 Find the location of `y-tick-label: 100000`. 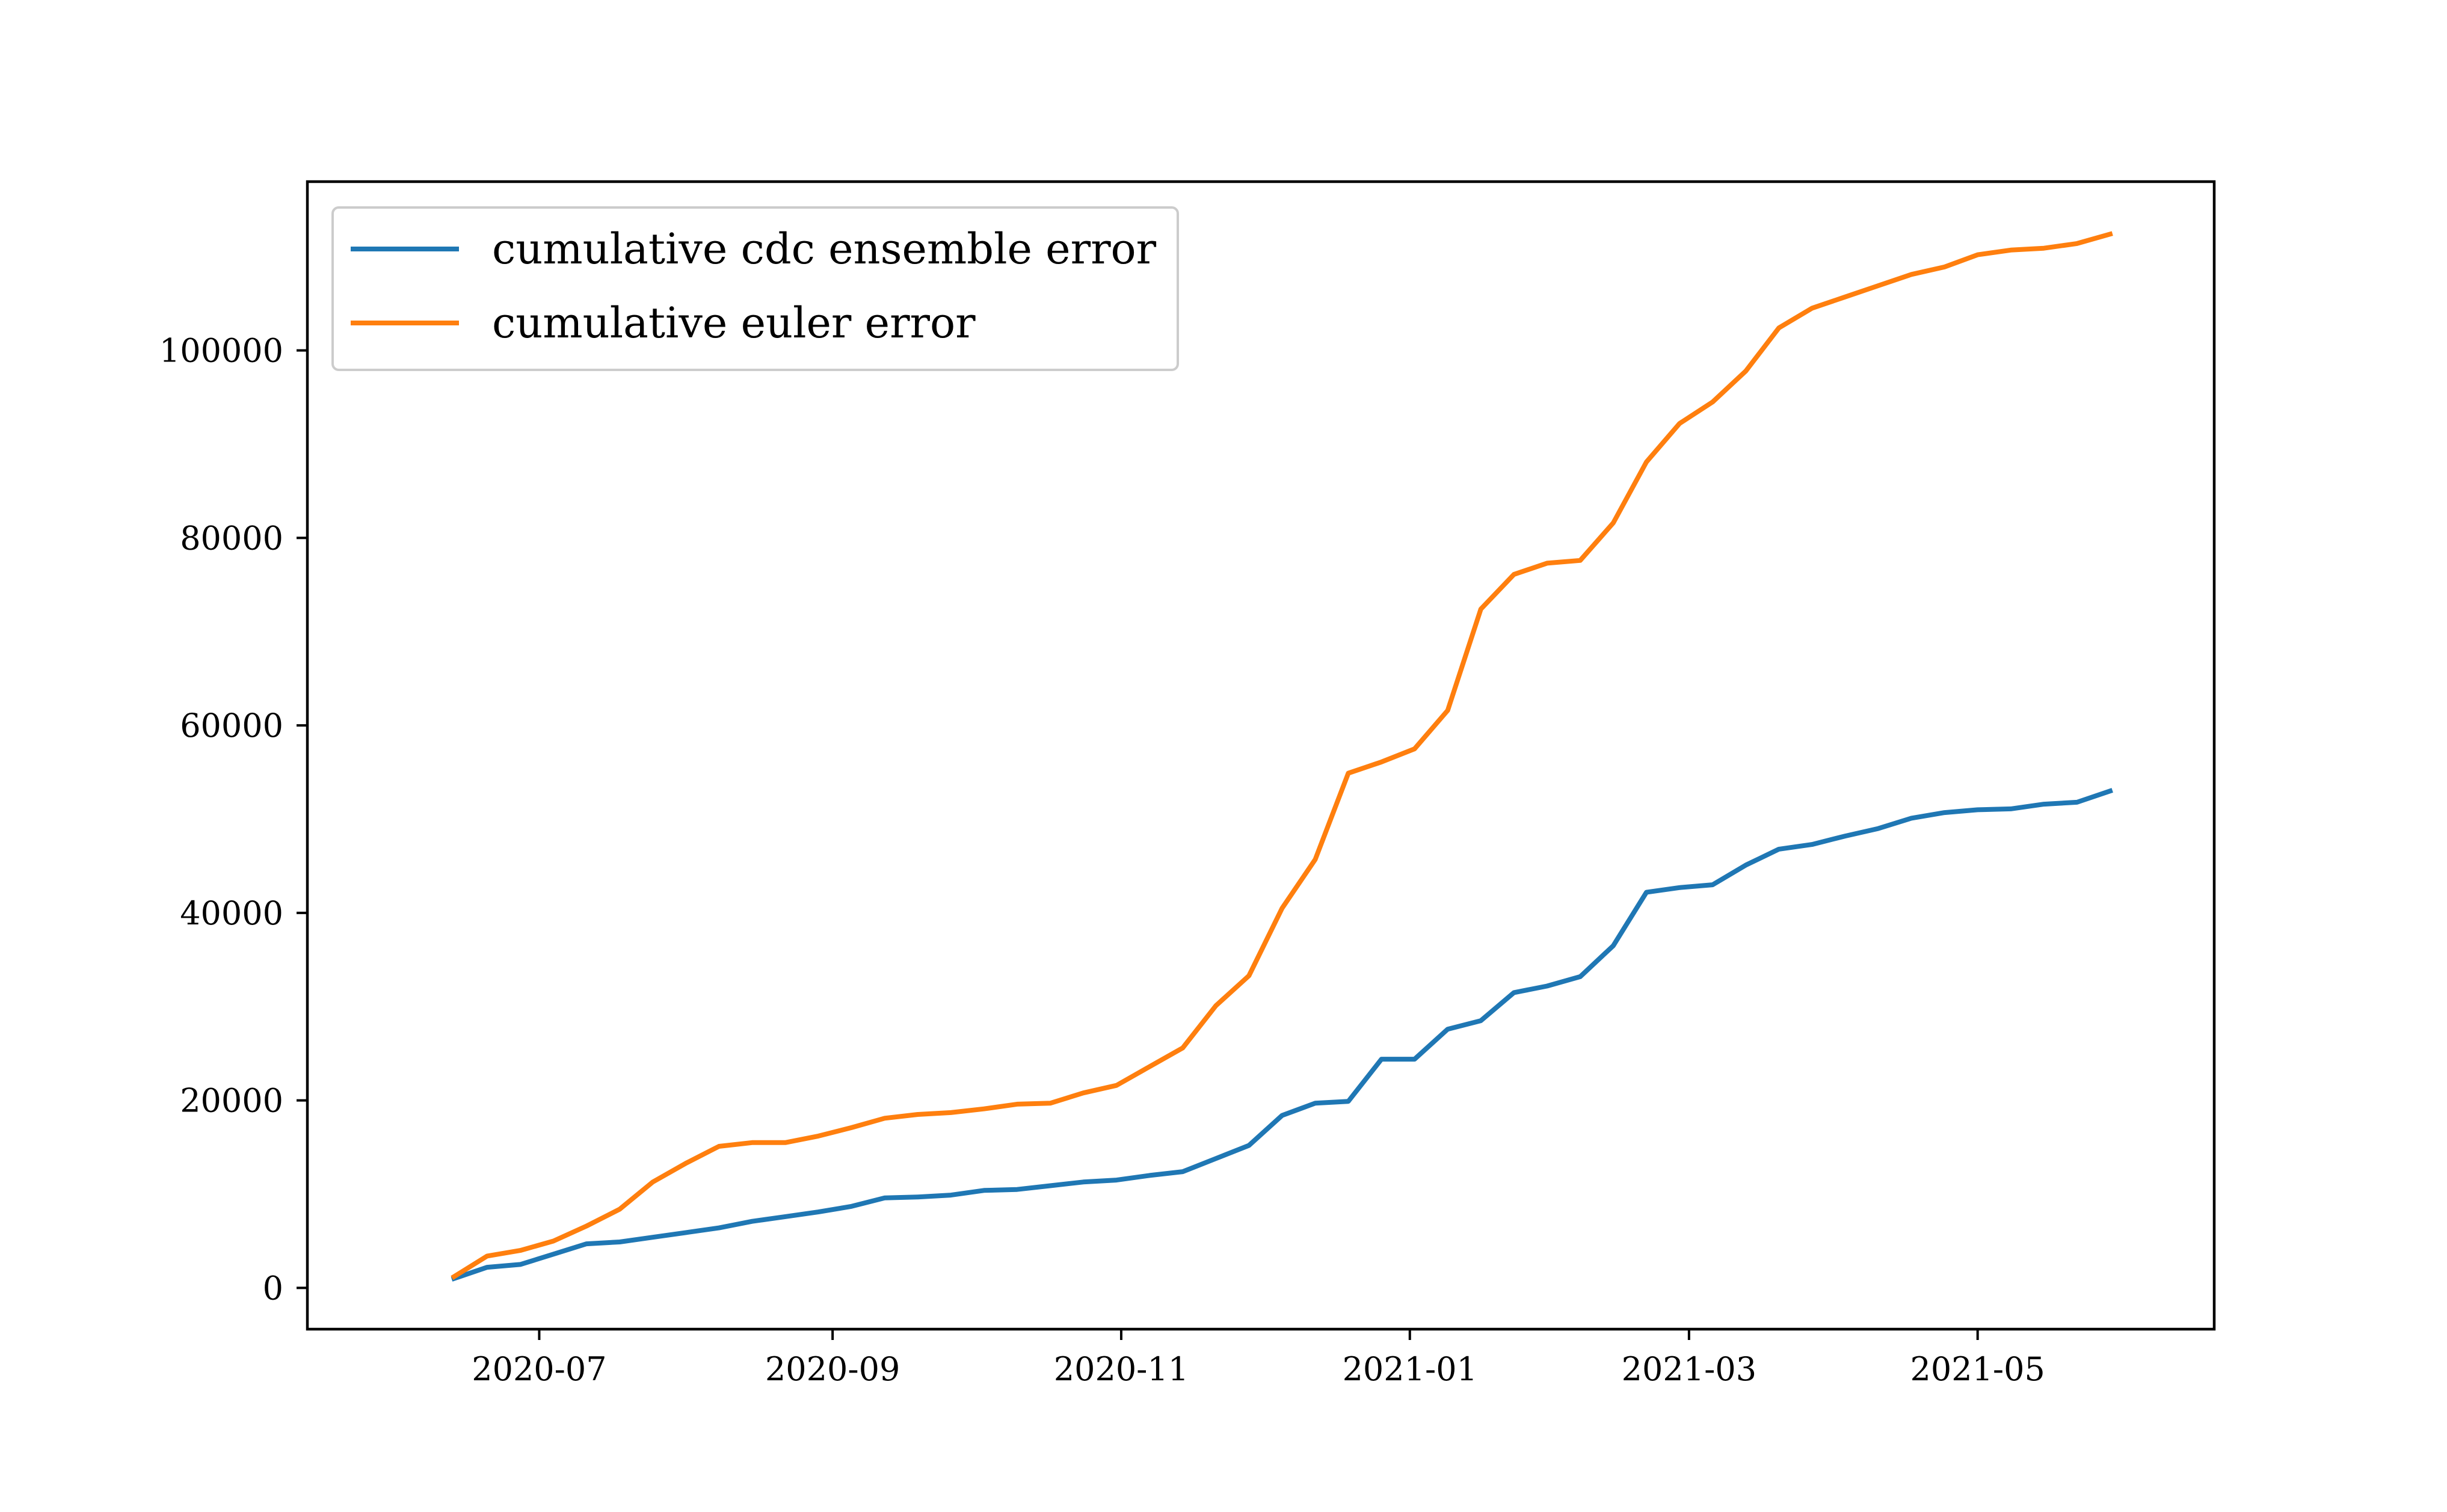

y-tick-label: 100000 is located at coordinates (221, 351).